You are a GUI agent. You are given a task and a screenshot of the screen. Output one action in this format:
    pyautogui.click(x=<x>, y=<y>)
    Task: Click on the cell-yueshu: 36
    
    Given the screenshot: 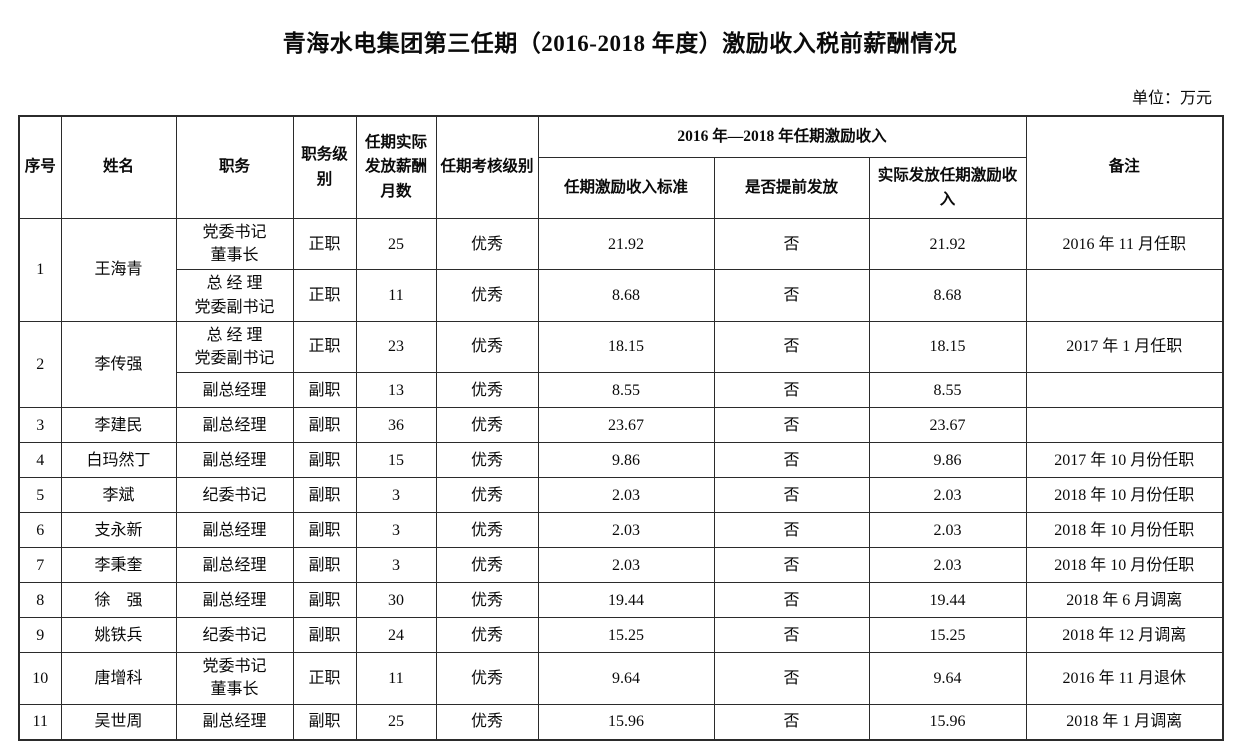 What is the action you would take?
    pyautogui.click(x=396, y=425)
    